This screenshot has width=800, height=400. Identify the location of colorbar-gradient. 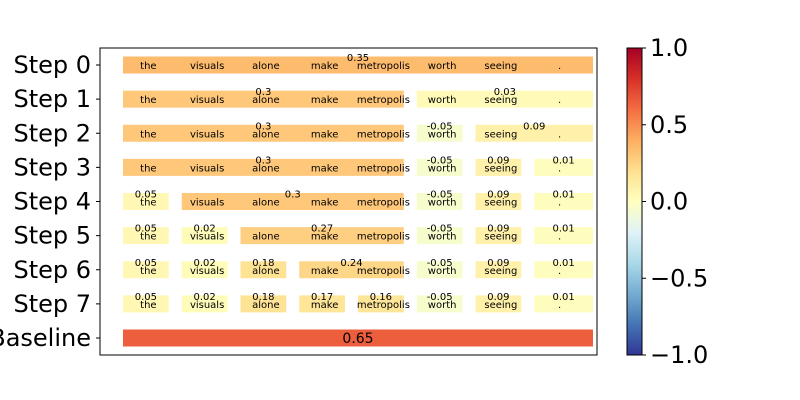
(634, 201).